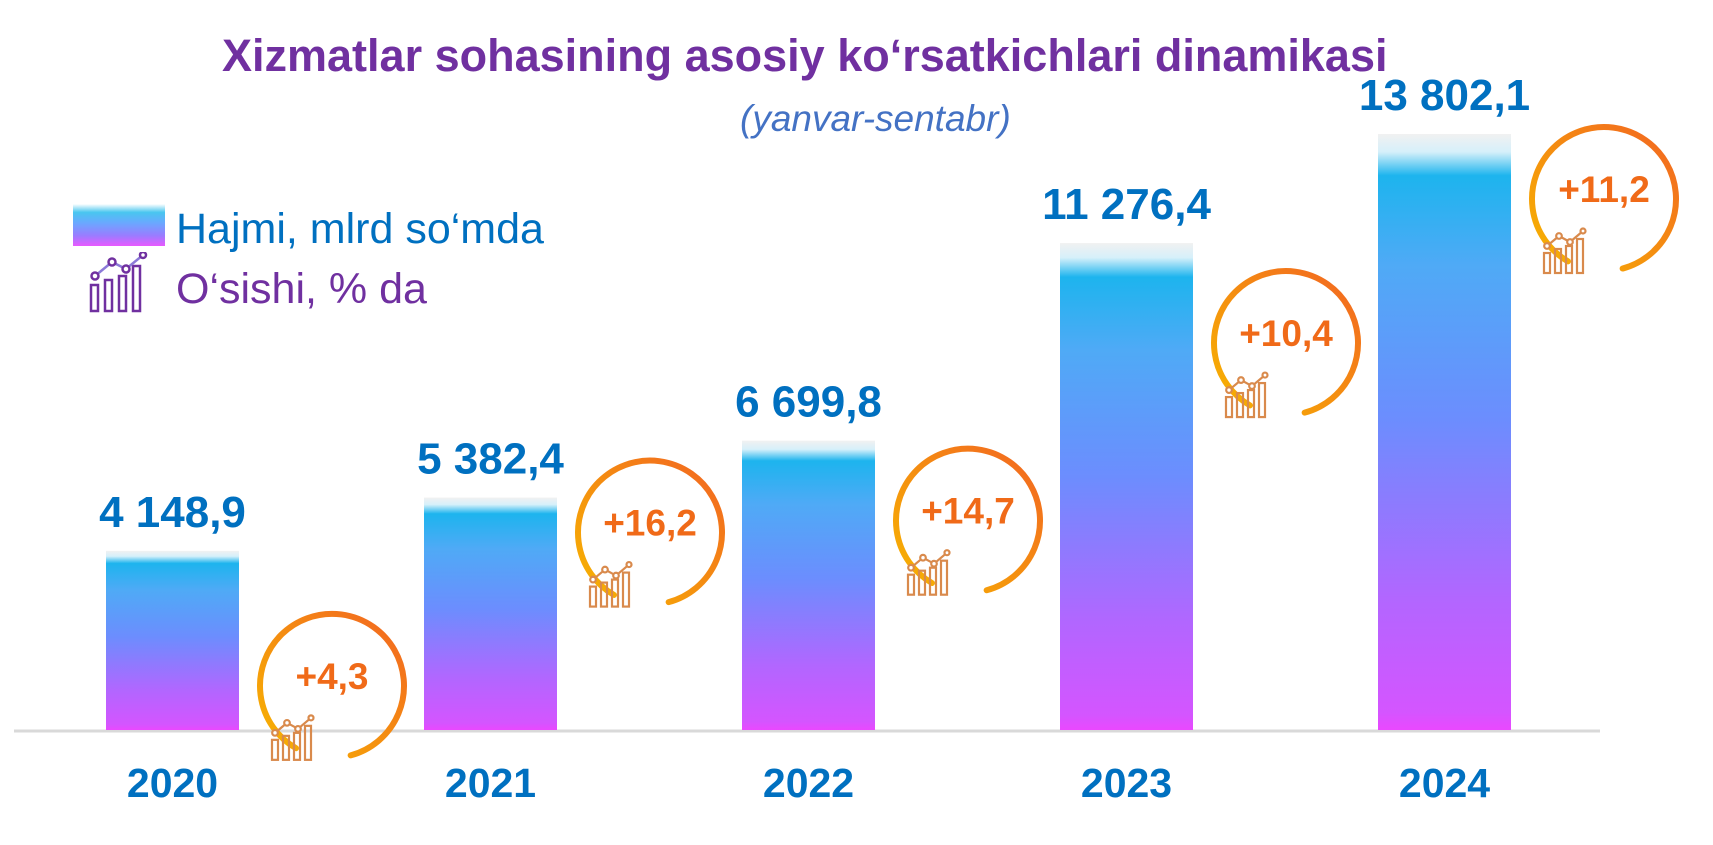 Image resolution: width=1713 pixels, height=845 pixels. Describe the element at coordinates (172, 512) in the screenshot. I see `value-label-2020: 4 148,9` at that location.